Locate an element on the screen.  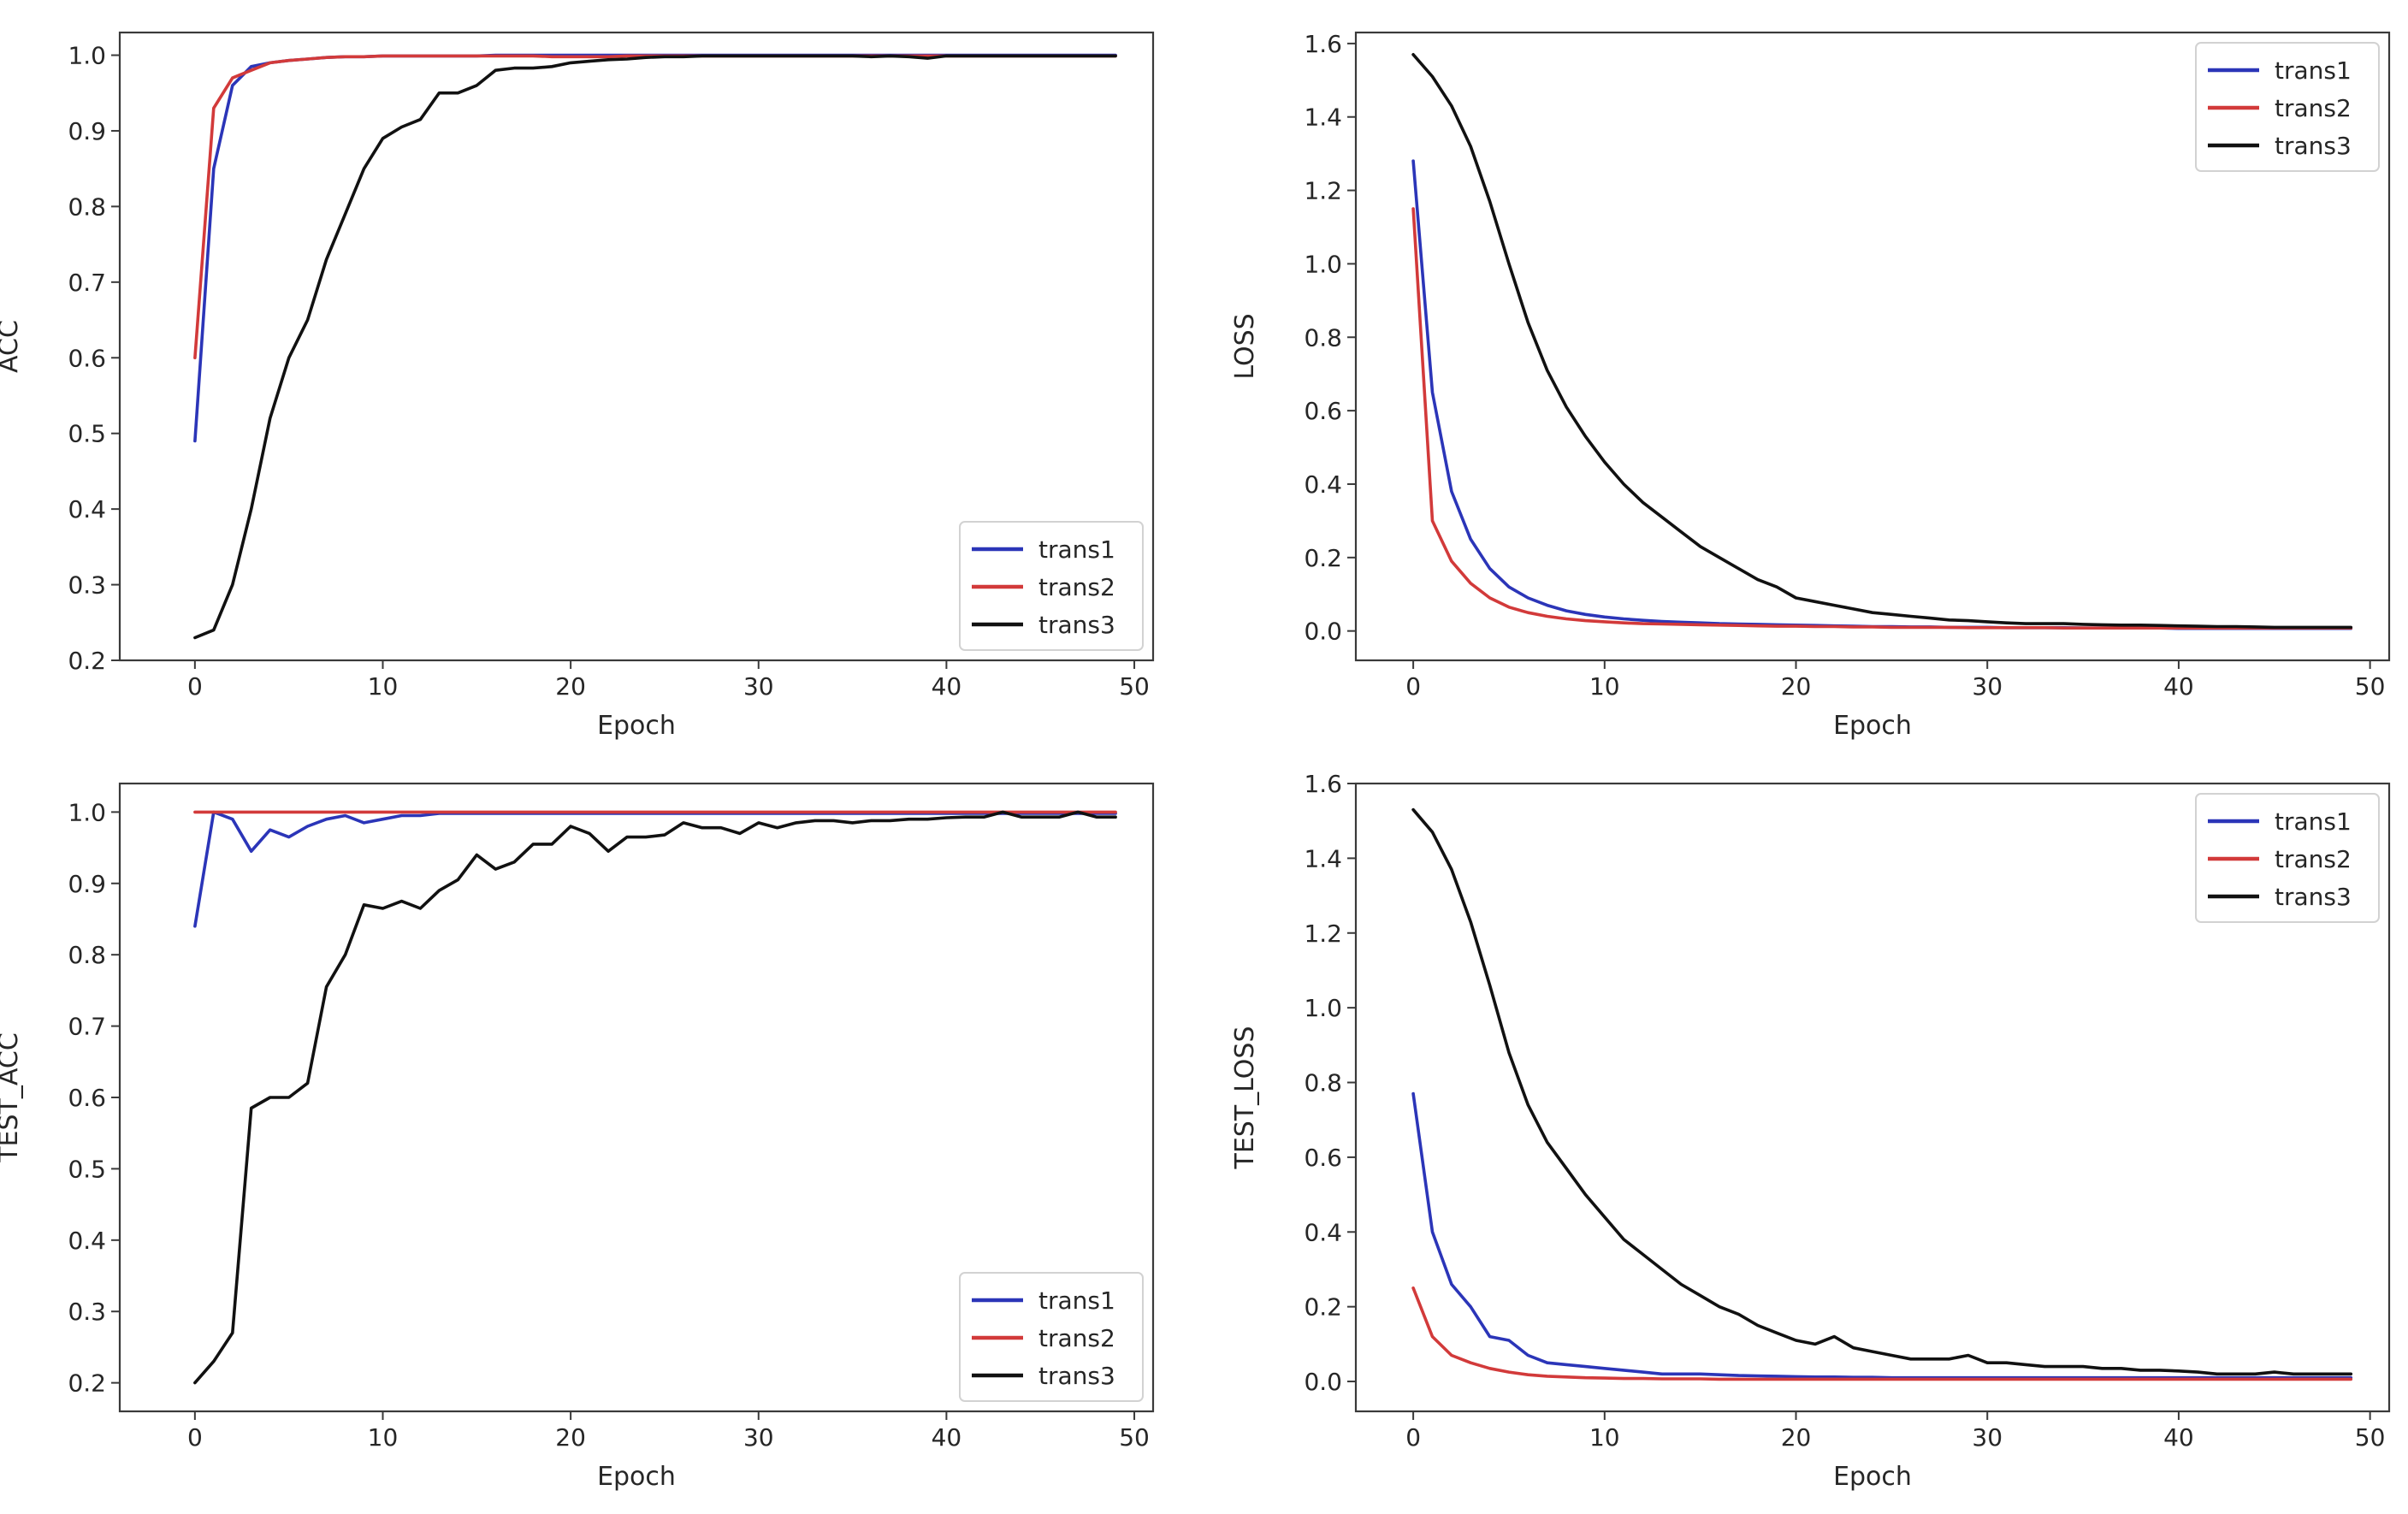
acc-series-group is located at coordinates (655, 346).